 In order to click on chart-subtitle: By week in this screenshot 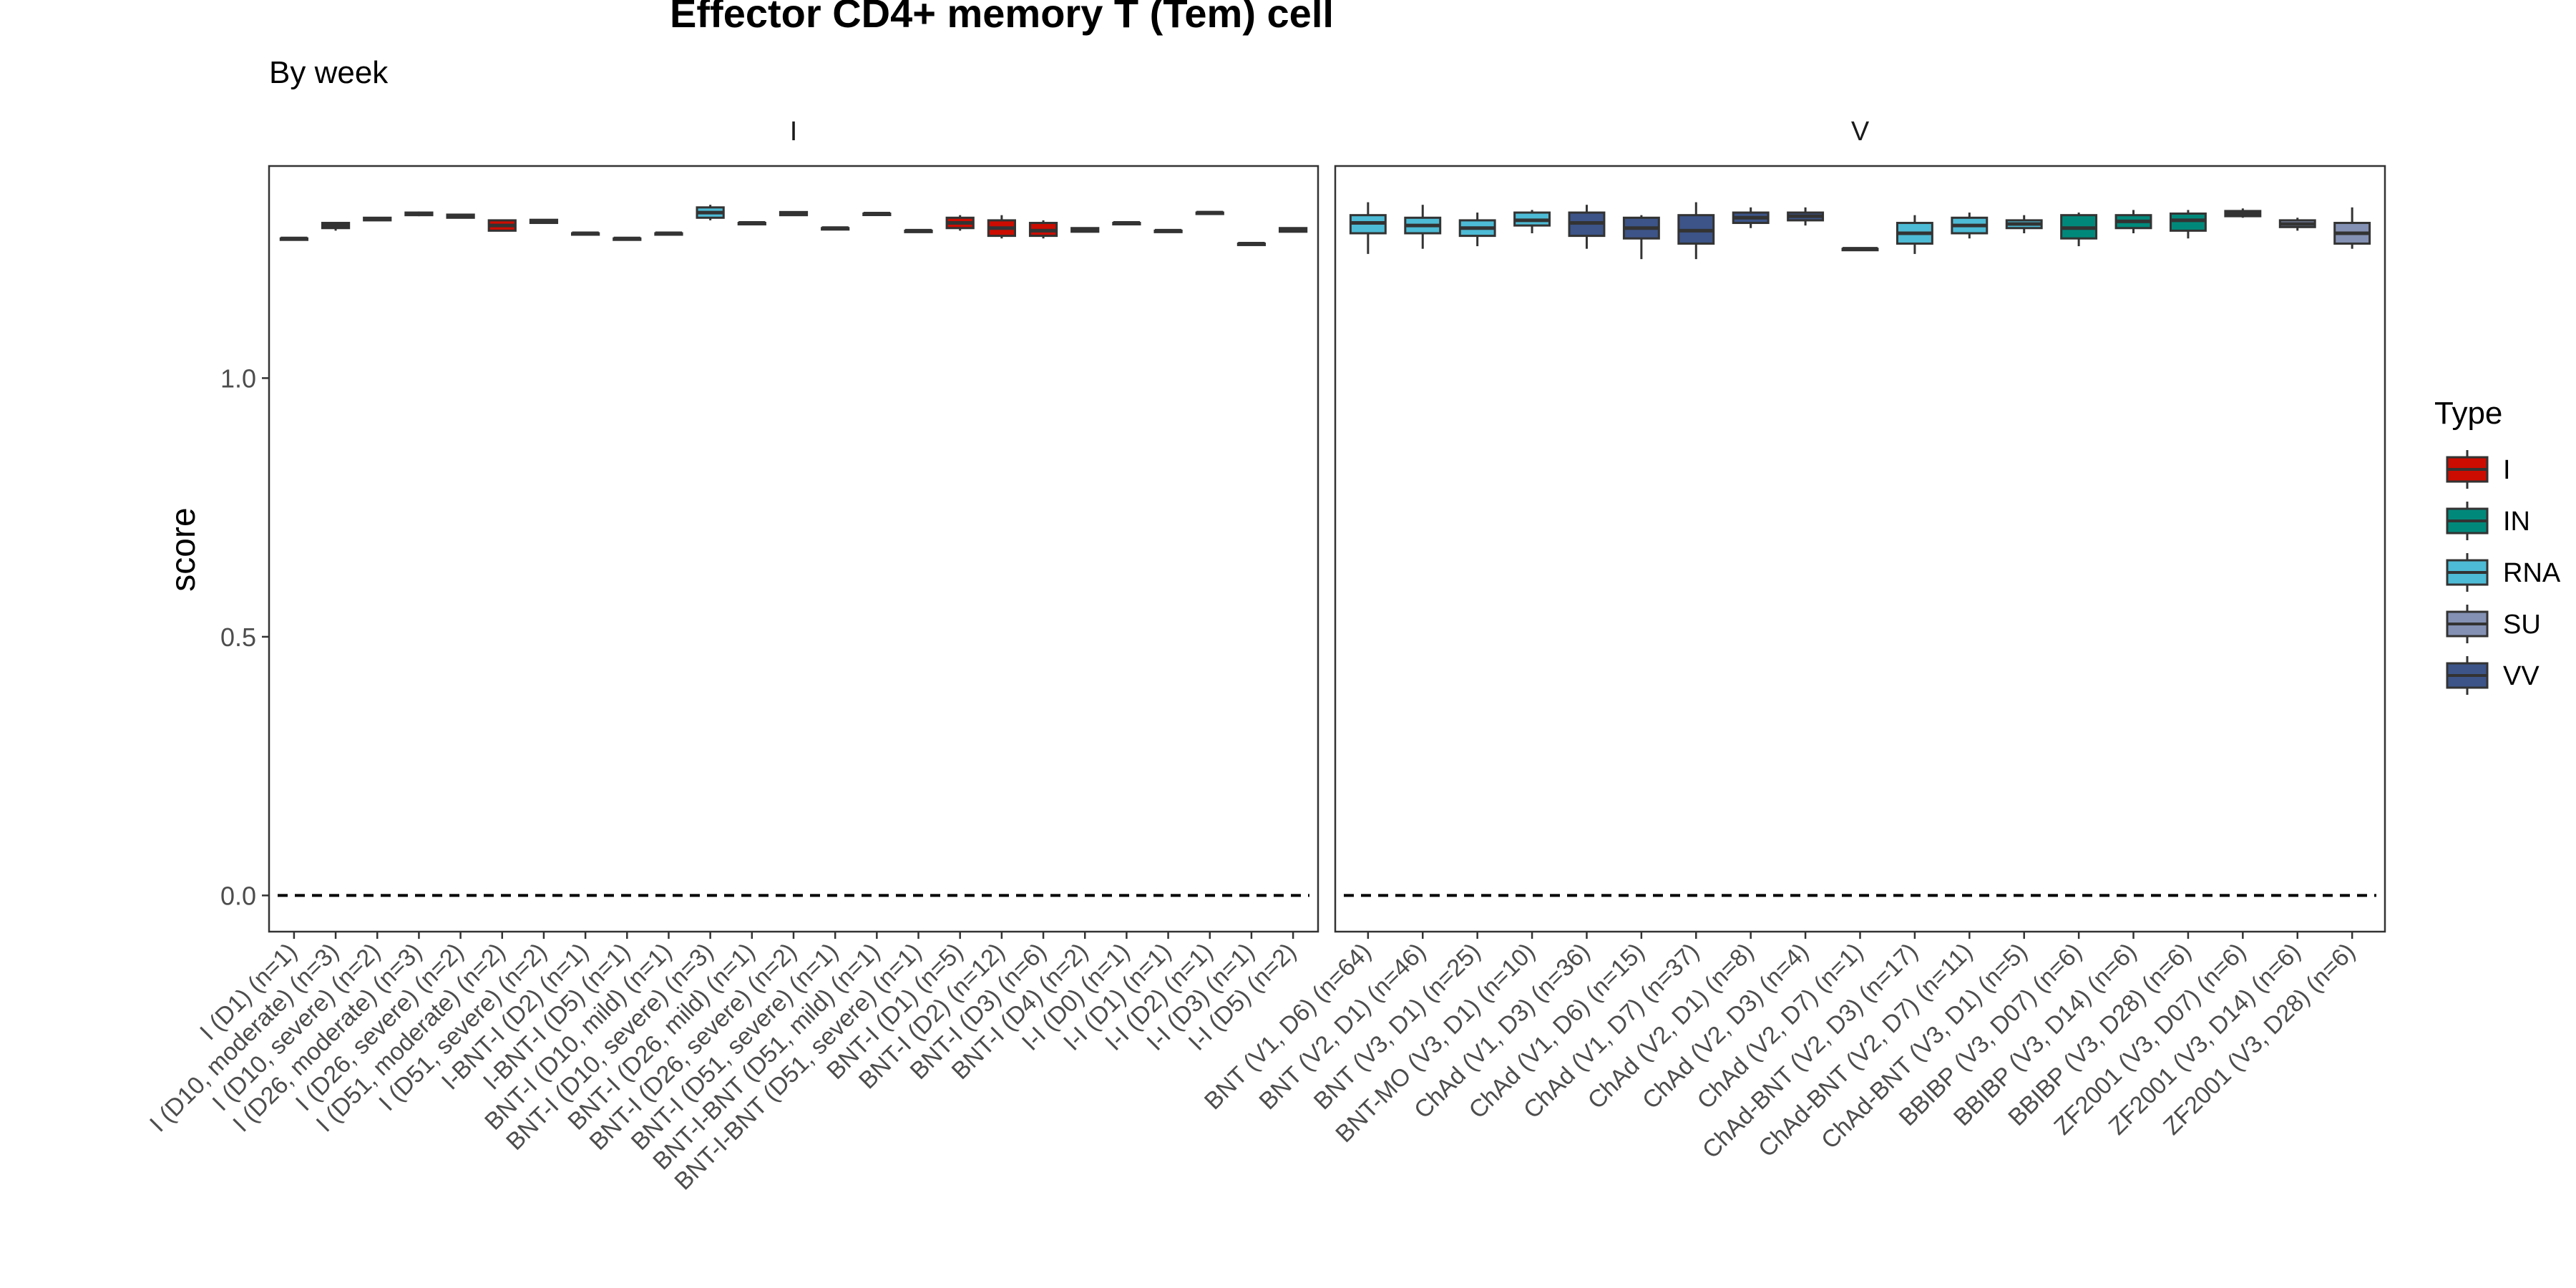, I will do `click(329, 72)`.